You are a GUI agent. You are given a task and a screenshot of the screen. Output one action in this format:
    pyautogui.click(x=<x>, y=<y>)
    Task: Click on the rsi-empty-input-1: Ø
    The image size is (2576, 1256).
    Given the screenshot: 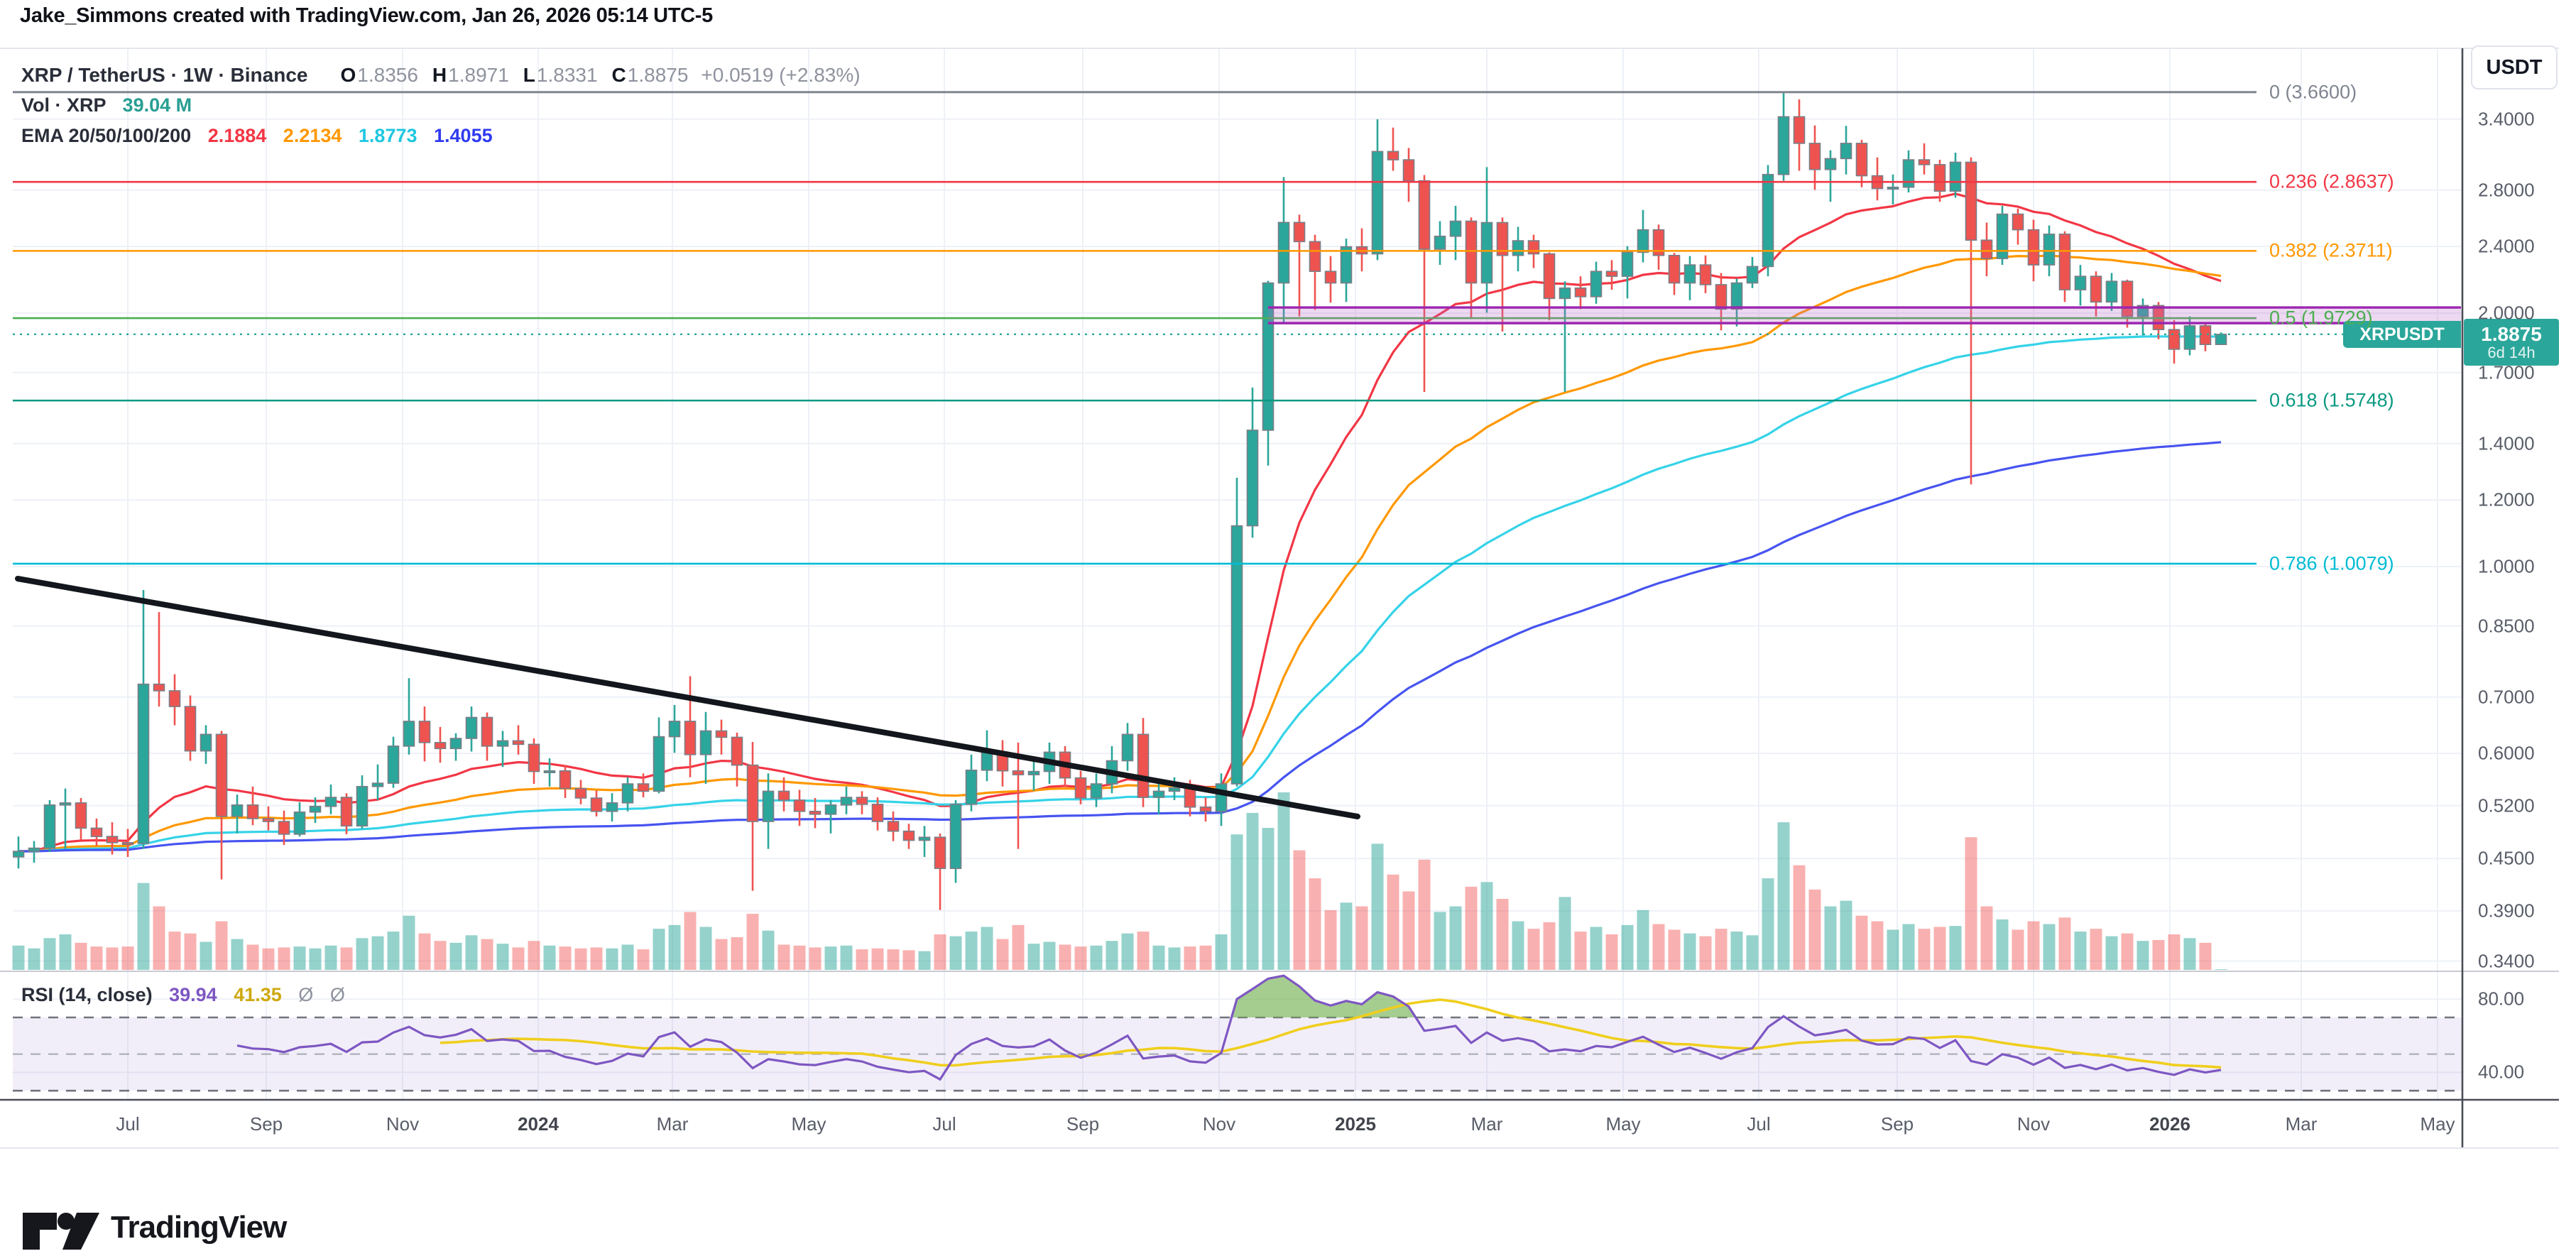 What is the action you would take?
    pyautogui.click(x=306, y=994)
    